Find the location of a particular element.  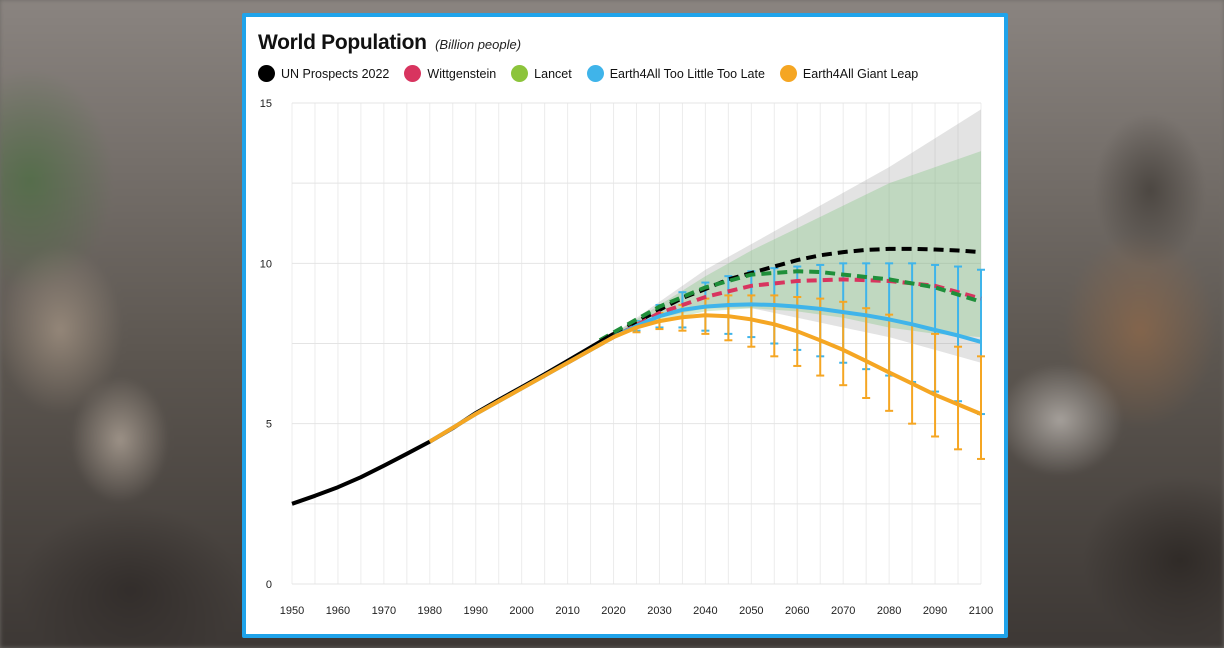

legend-item-giant-leap: Earth4All Giant Leap is located at coordinates (849, 73).